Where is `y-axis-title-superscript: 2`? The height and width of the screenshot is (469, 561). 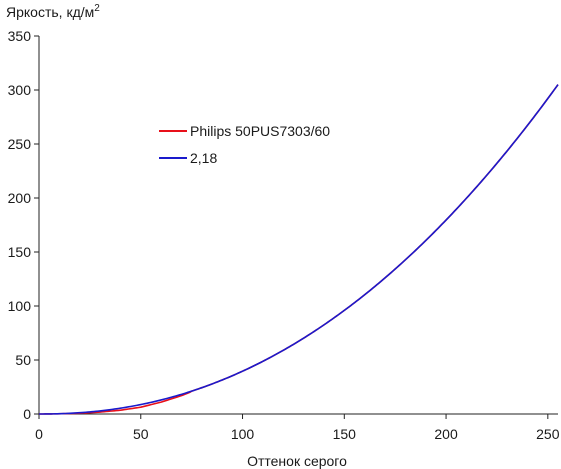
y-axis-title-superscript: 2 is located at coordinates (97, 8).